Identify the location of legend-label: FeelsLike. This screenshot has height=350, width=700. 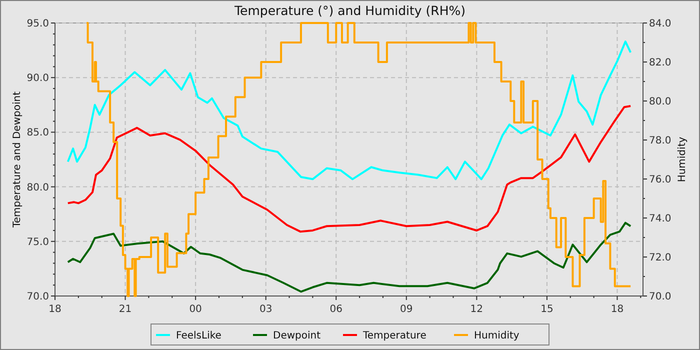
(199, 336).